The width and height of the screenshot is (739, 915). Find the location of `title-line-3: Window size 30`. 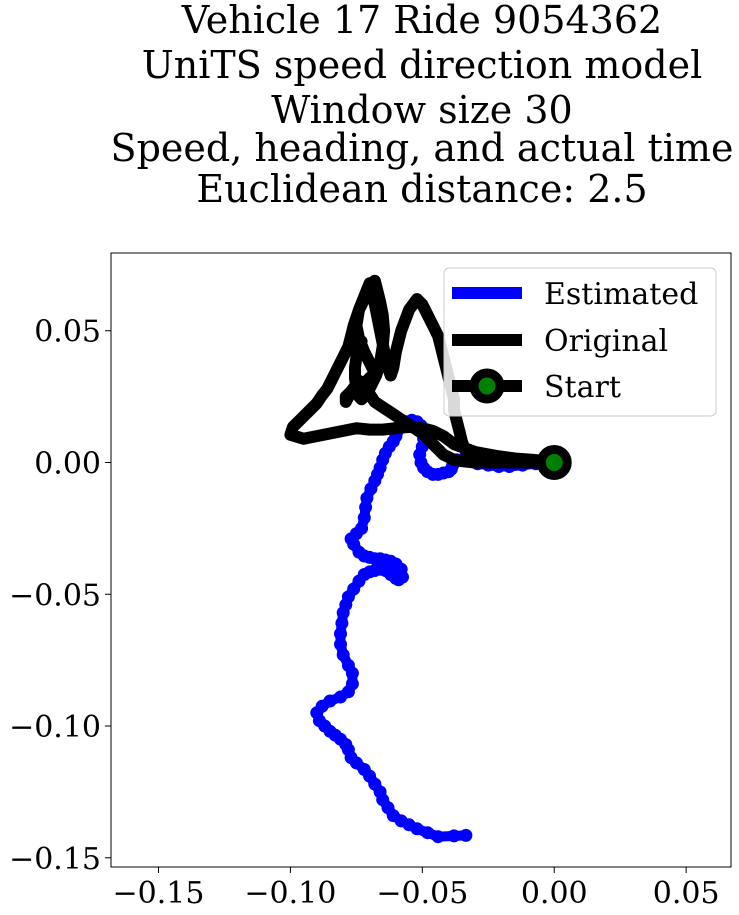

title-line-3: Window size 30 is located at coordinates (421, 110).